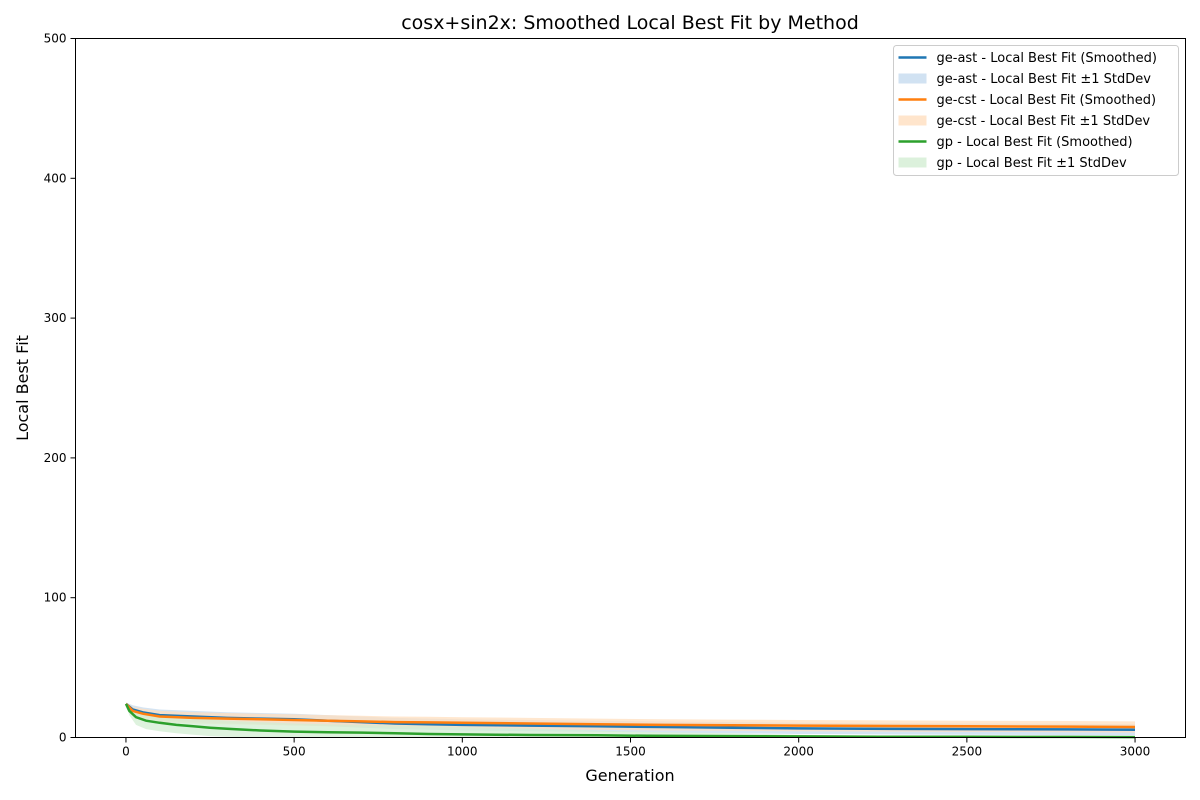 The width and height of the screenshot is (1200, 800). Describe the element at coordinates (1135, 752) in the screenshot. I see `x-tick-label: 3000` at that location.